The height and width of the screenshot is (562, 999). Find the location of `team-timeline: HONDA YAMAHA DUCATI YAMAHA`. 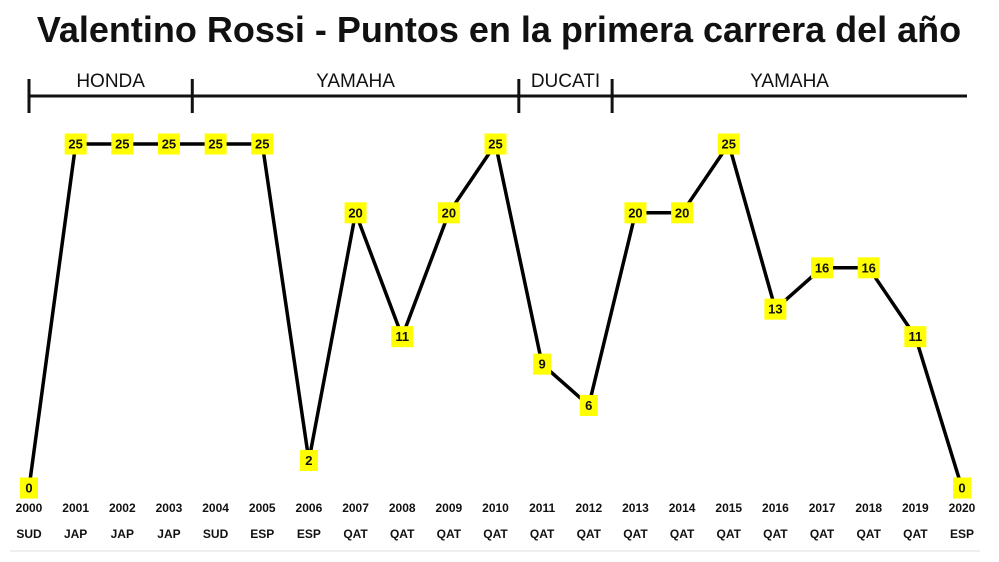

team-timeline: HONDA YAMAHA DUCATI YAMAHA is located at coordinates (497, 92).